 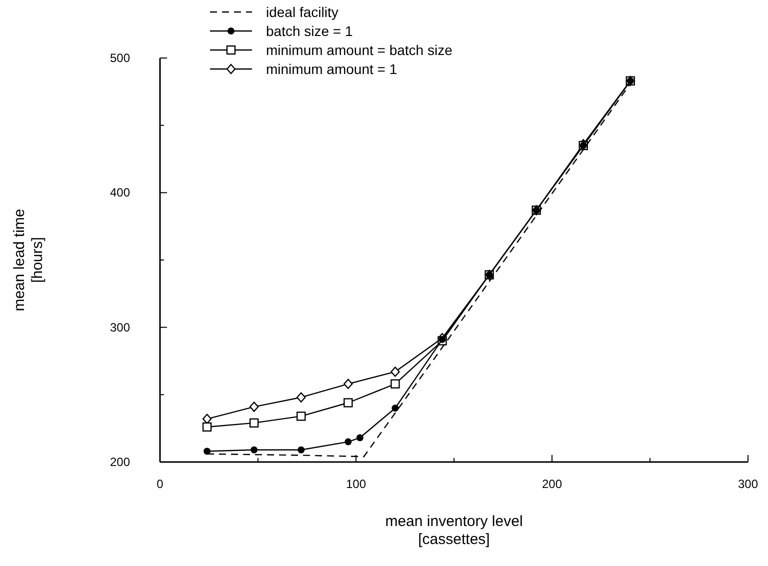 What do you see at coordinates (552, 484) in the screenshot?
I see `x-tick-label: 200` at bounding box center [552, 484].